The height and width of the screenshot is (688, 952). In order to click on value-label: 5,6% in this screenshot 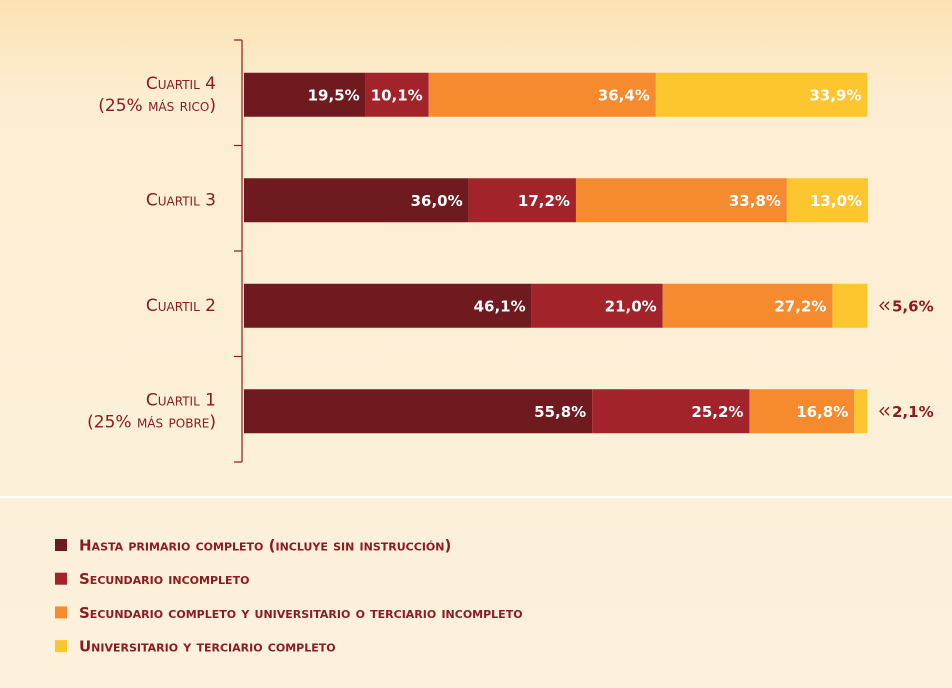, I will do `click(913, 306)`.